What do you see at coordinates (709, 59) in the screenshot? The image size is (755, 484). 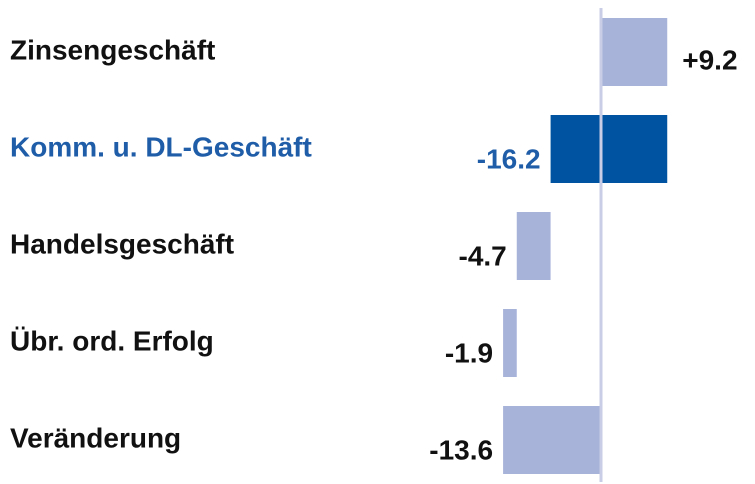 I see `value-label: +9.2` at bounding box center [709, 59].